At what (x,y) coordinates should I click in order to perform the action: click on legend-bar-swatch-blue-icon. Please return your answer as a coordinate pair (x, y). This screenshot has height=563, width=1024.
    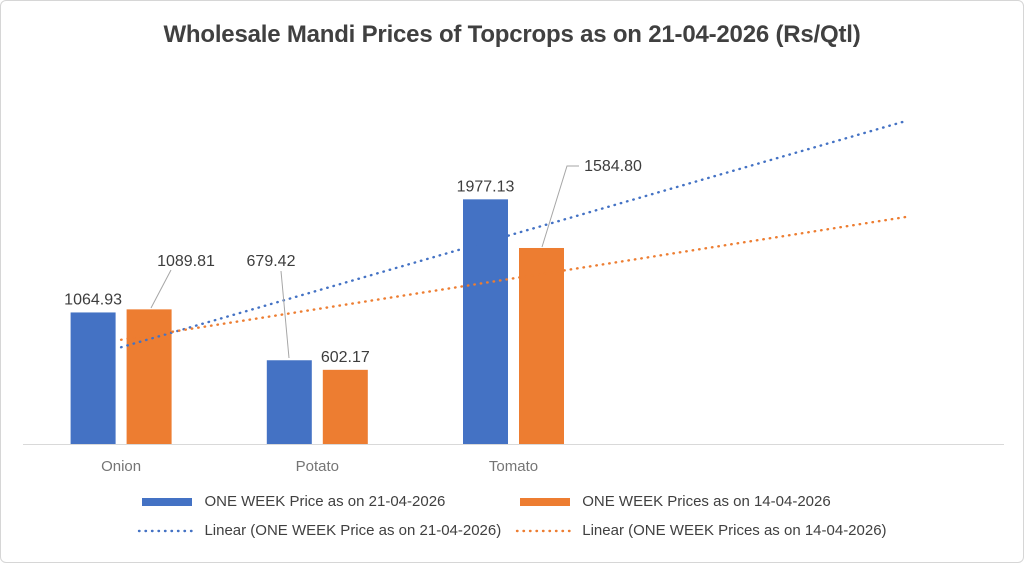
    Looking at the image, I should click on (167, 501).